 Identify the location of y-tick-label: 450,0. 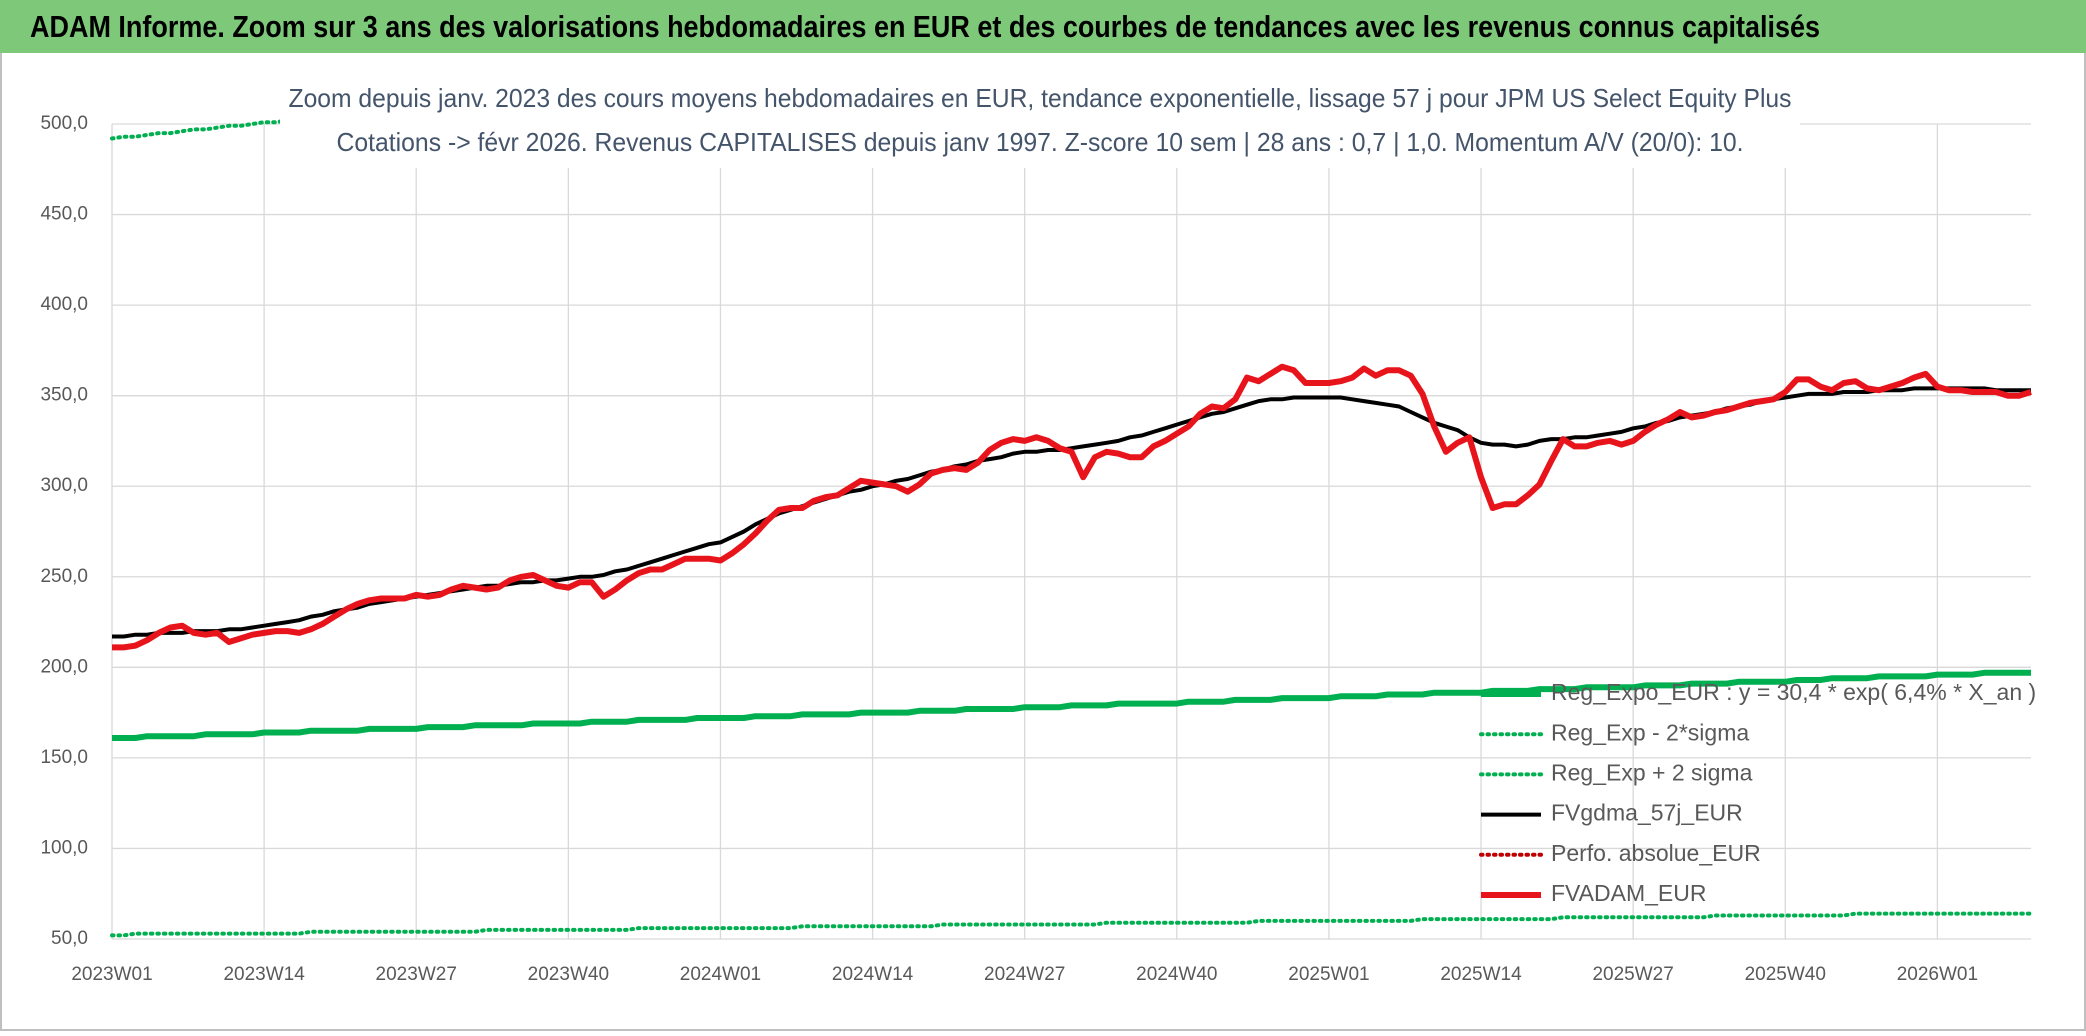
(64, 214).